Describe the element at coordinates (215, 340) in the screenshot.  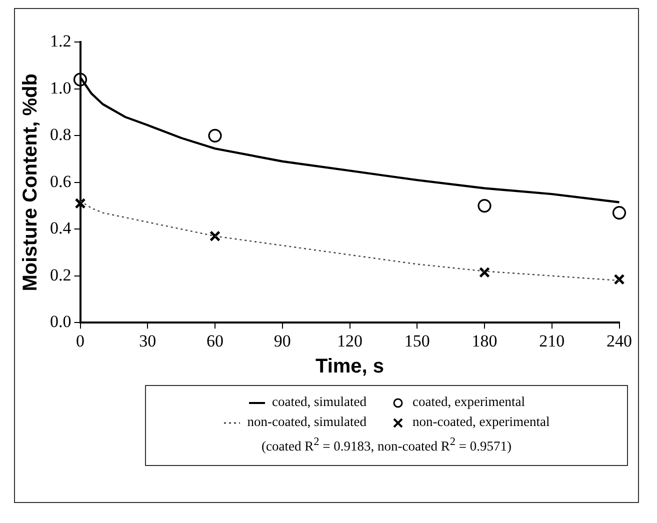
I see `x-tick-label: 60` at that location.